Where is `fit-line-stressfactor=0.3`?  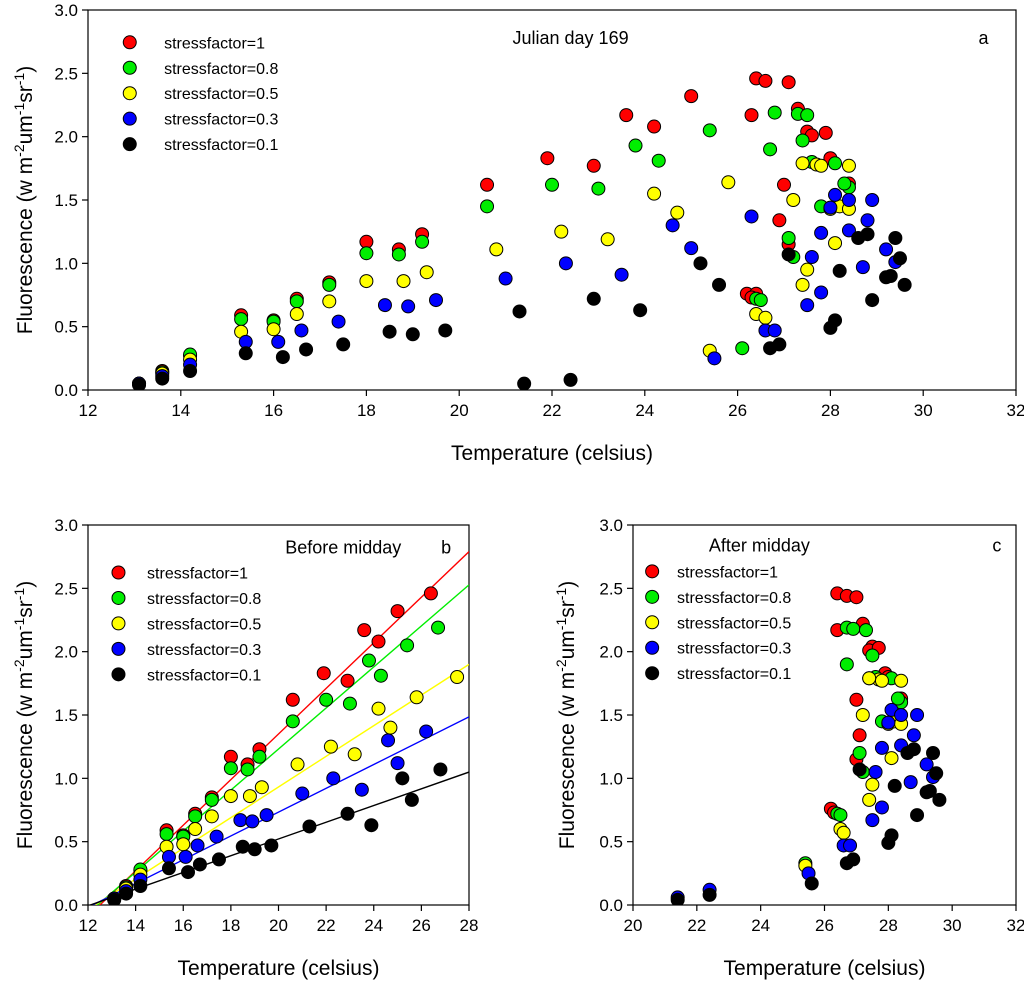 fit-line-stressfactor=0.3 is located at coordinates (280, 810).